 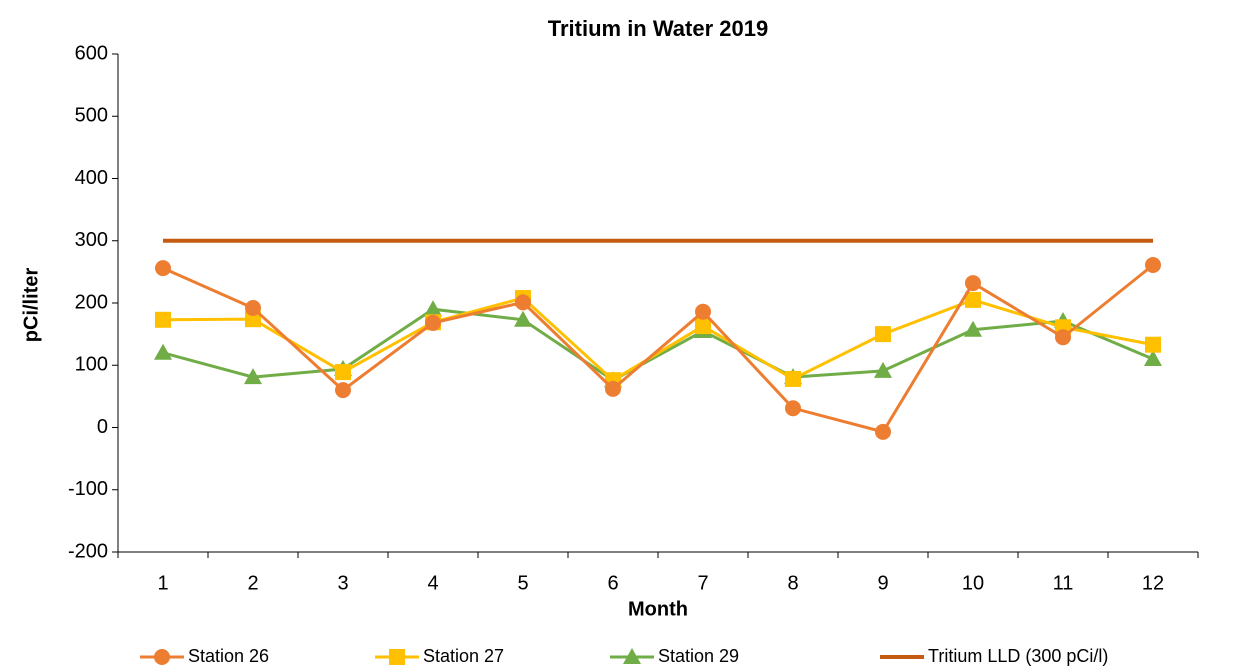 I want to click on y-tick-label: -200, so click(x=88, y=551).